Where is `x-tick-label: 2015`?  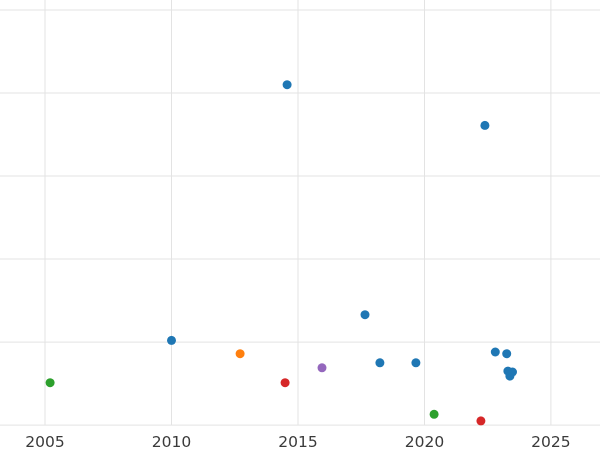
x-tick-label: 2015 is located at coordinates (297, 441).